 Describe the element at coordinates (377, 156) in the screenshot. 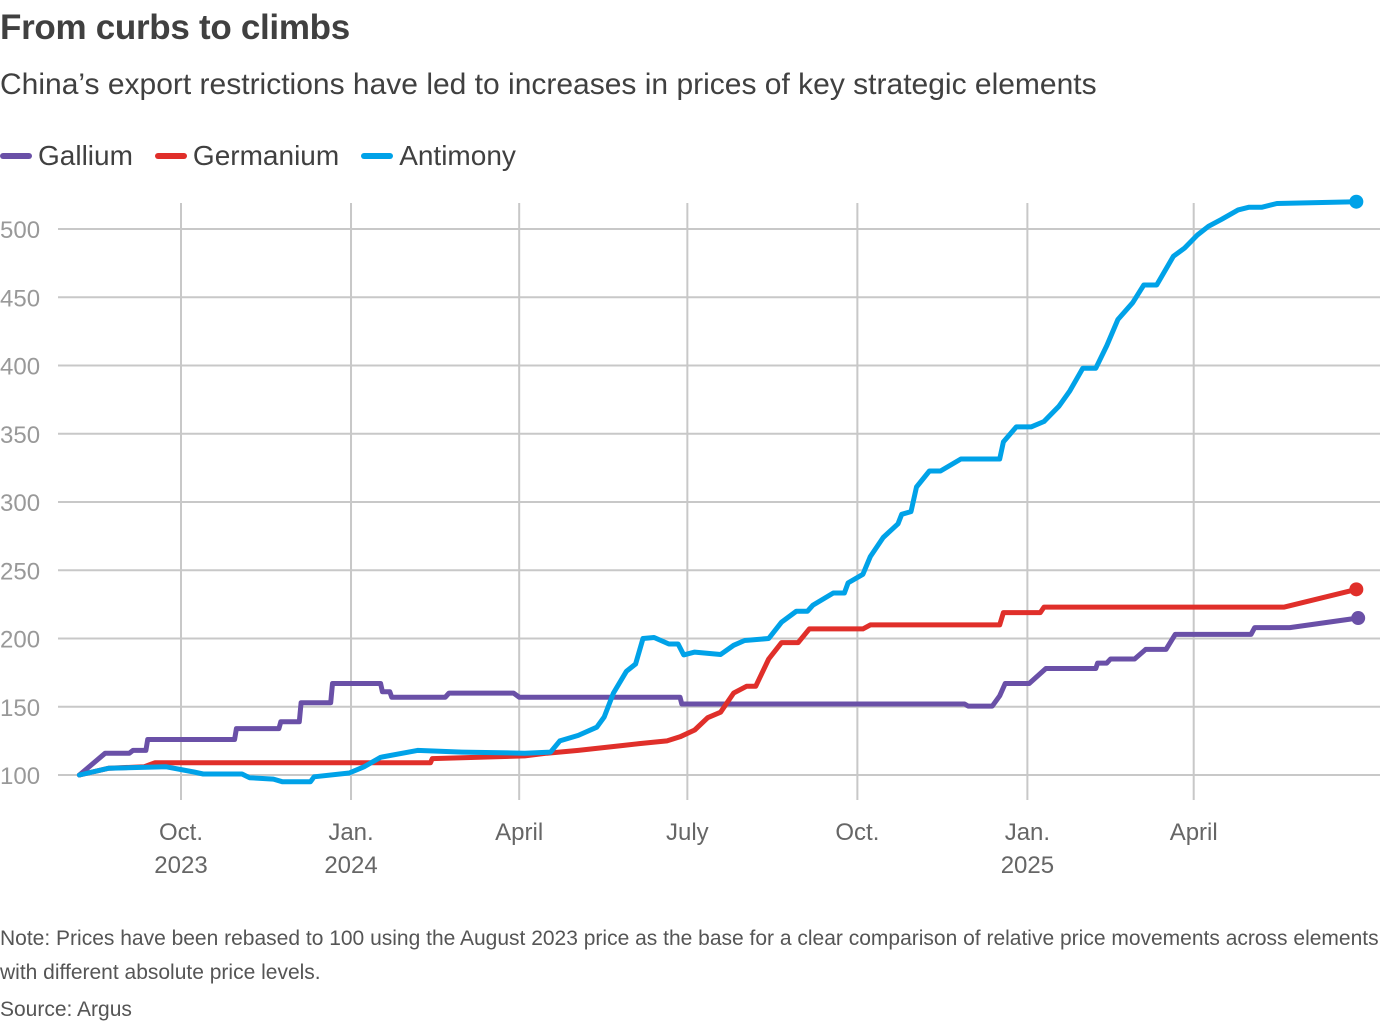

I see `legend-swatch-antimony` at that location.